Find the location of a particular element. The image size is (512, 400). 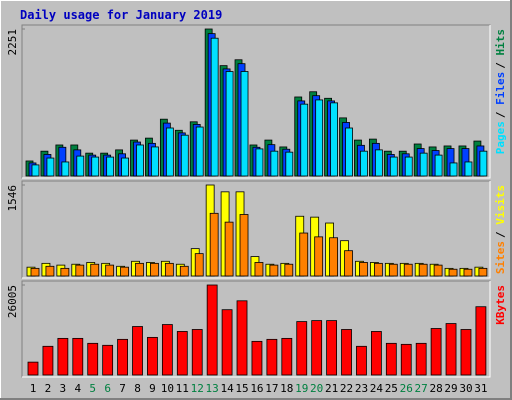

x-tick-label: 28 is located at coordinates (435, 388).